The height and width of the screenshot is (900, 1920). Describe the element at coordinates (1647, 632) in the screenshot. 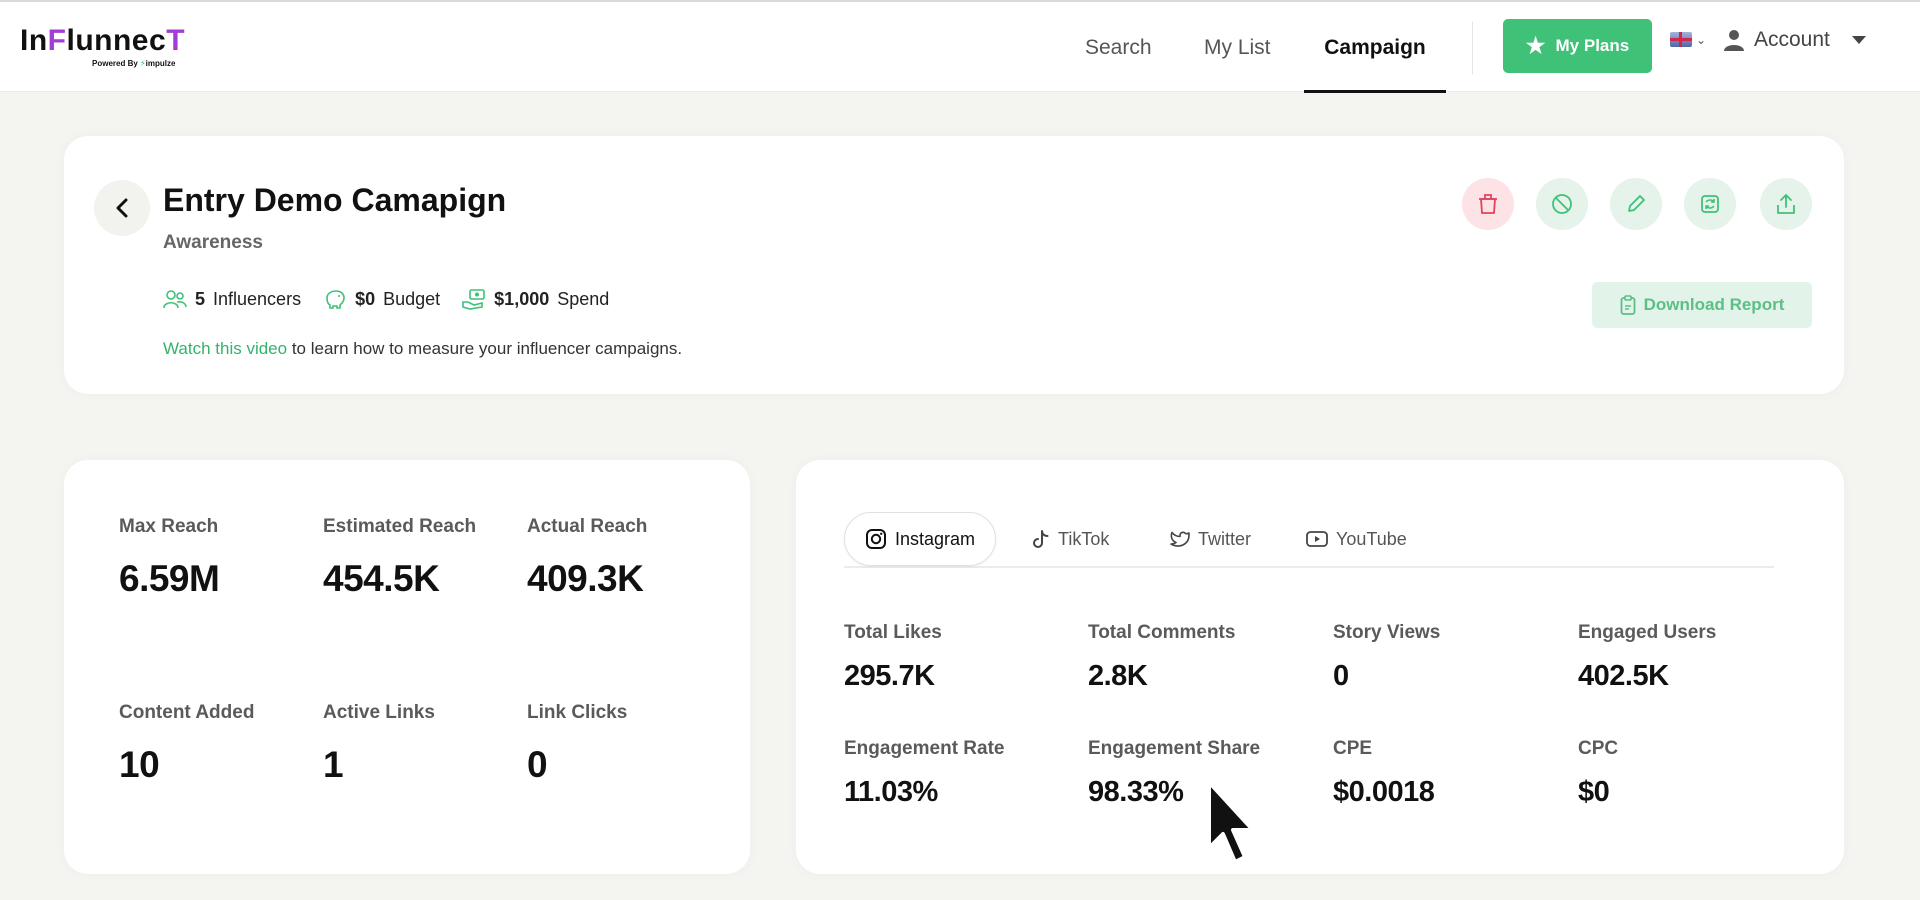

I see `metric-label: Engaged Users` at that location.